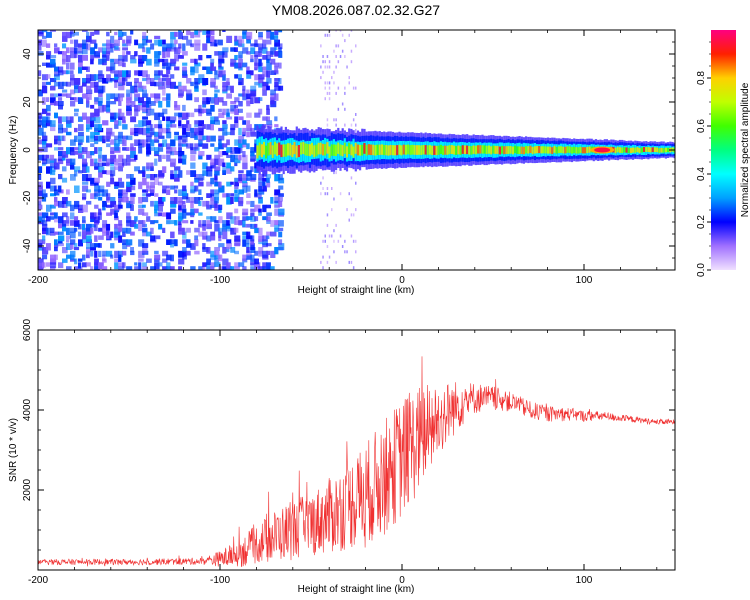 The width and height of the screenshot is (750, 600). Describe the element at coordinates (27, 489) in the screenshot. I see `y-tick-label: 2000` at that location.